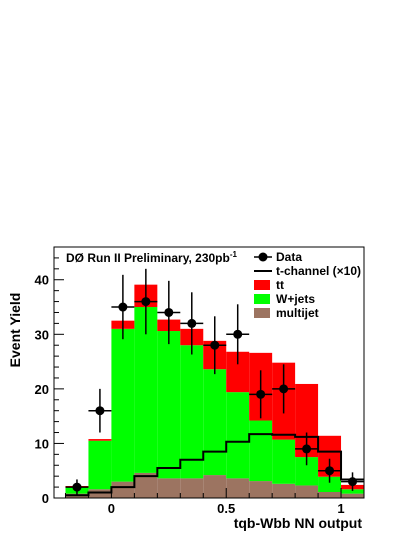  Describe the element at coordinates (262, 299) in the screenshot. I see `legend-swatch-w-jets` at that location.